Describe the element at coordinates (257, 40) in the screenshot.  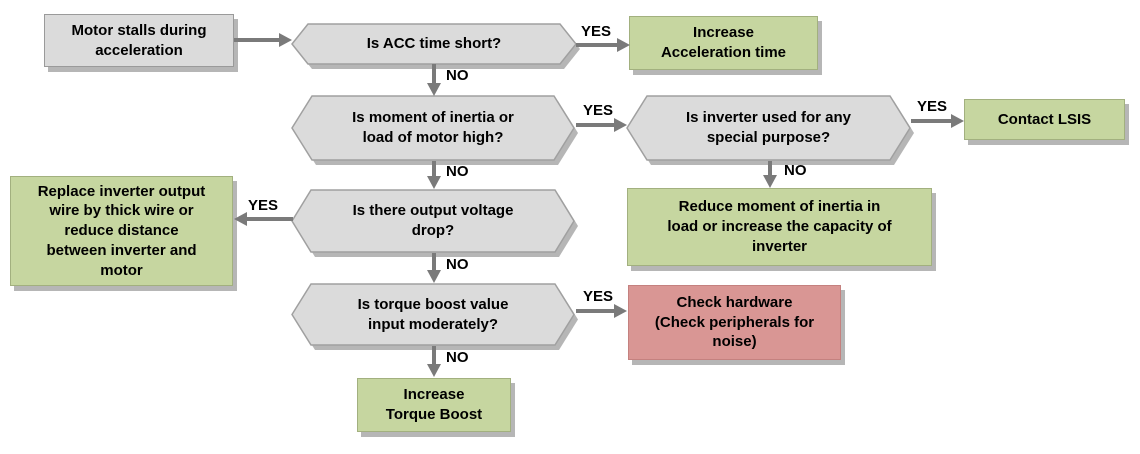
I see `arrow-start-to-acc` at that location.